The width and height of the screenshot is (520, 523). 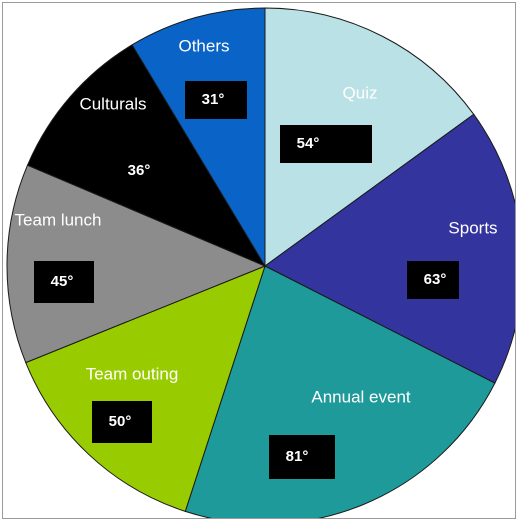 I want to click on value-label-team-outing: 50°, so click(x=120, y=421).